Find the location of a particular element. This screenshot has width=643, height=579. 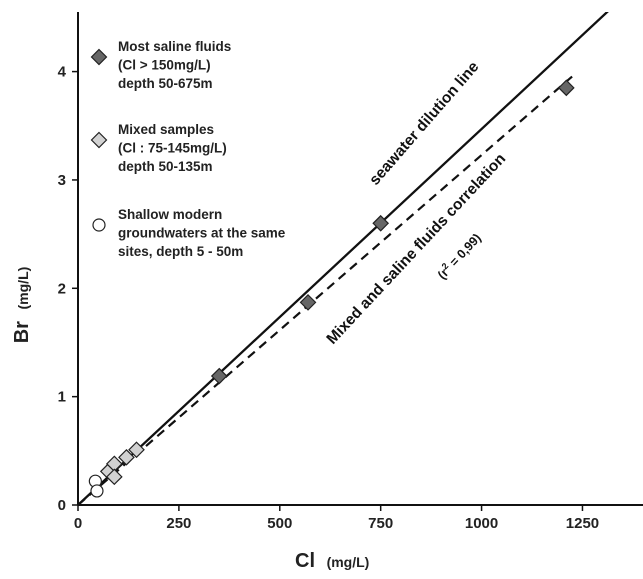

y-tick-label: 3 is located at coordinates (62, 180).